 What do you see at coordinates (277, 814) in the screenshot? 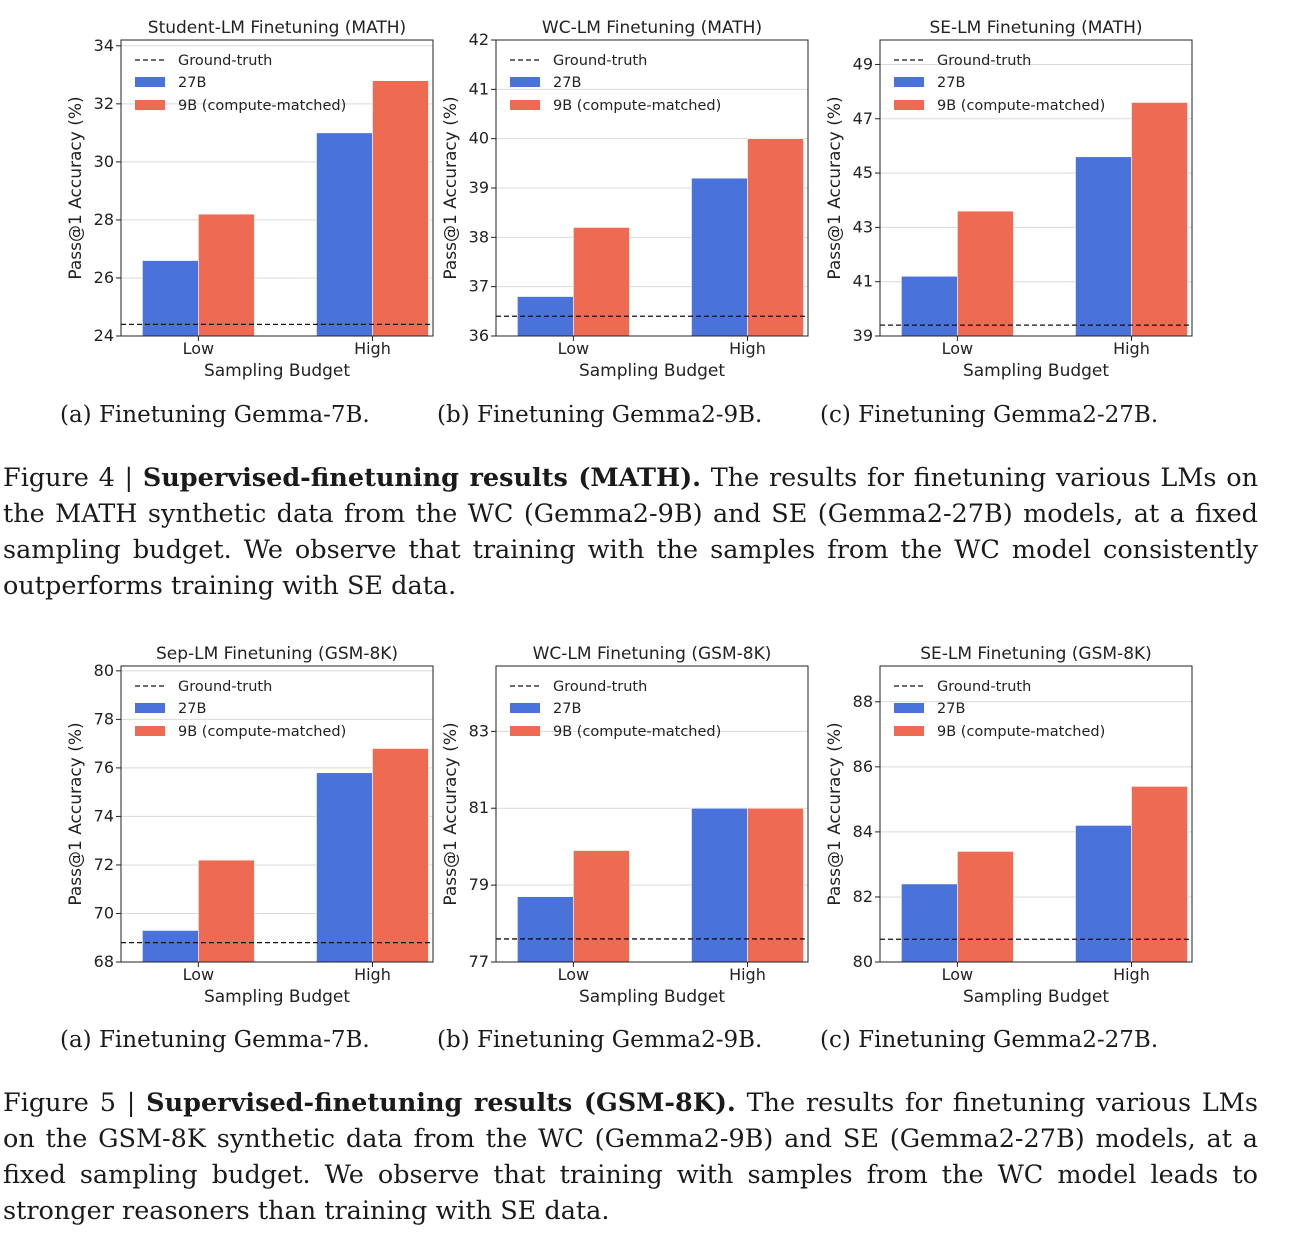
I see `plot-frame` at bounding box center [277, 814].